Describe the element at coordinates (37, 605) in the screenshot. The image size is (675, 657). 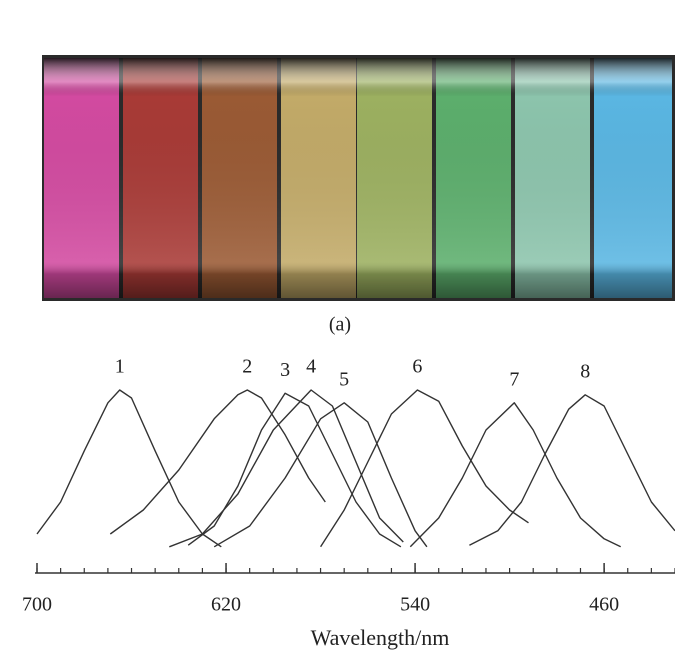
I see `x-tick-label: 700` at that location.